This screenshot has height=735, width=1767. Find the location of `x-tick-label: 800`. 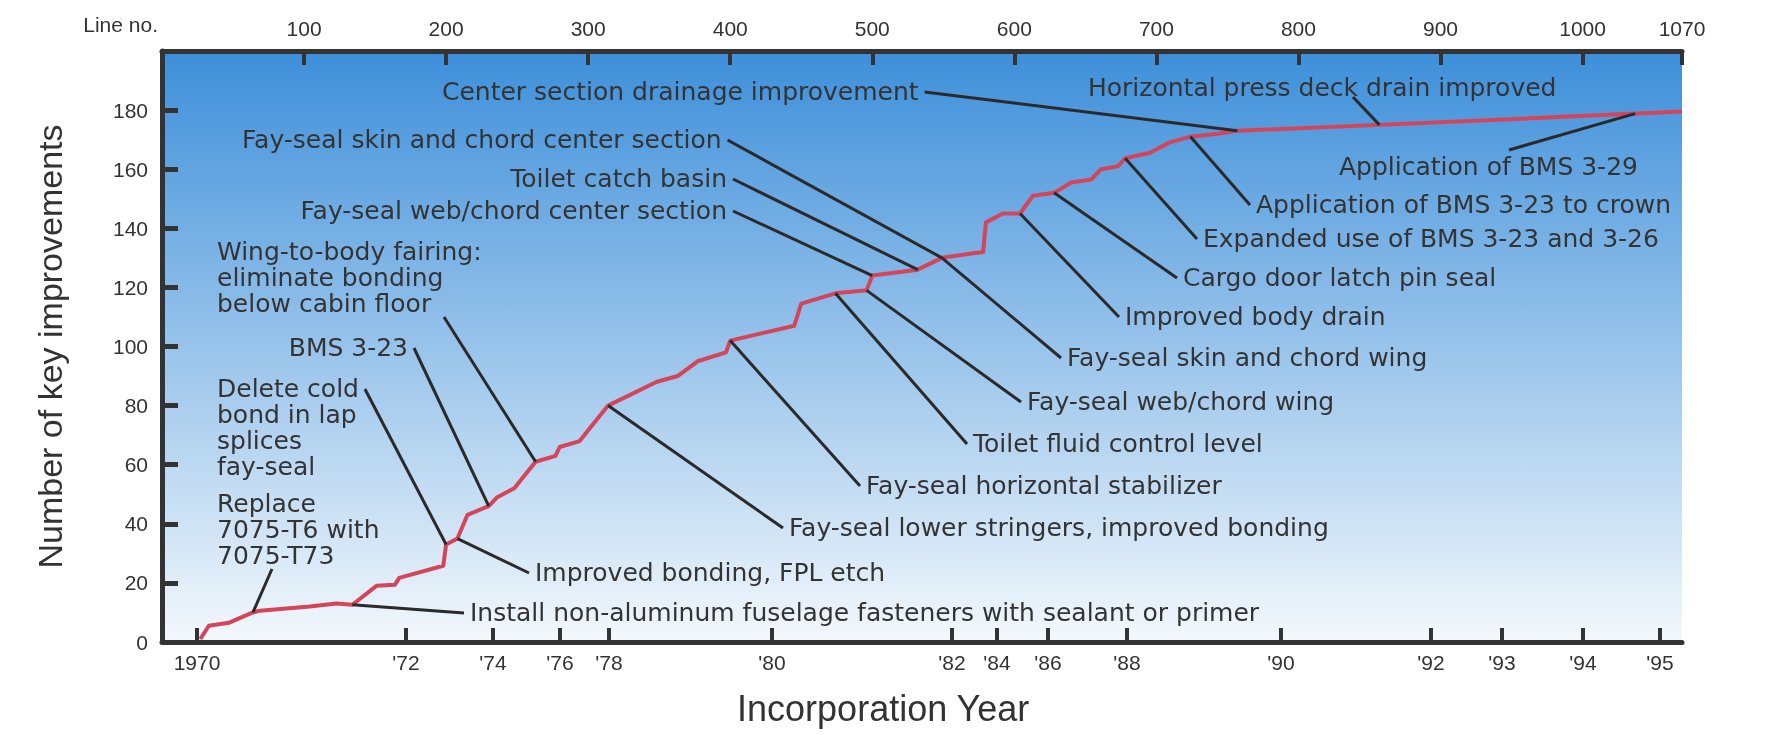

x-tick-label: 800 is located at coordinates (1298, 28).